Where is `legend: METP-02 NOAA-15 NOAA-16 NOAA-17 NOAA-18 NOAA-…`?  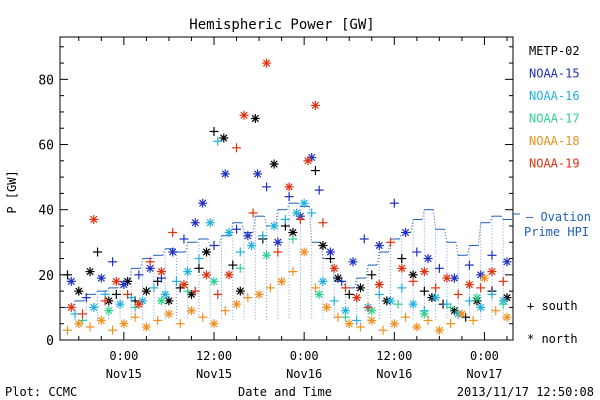 legend: METP-02 NOAA-15 NOAA-16 NOAA-17 NOAA-18 NOAA-… is located at coordinates (554, 107).